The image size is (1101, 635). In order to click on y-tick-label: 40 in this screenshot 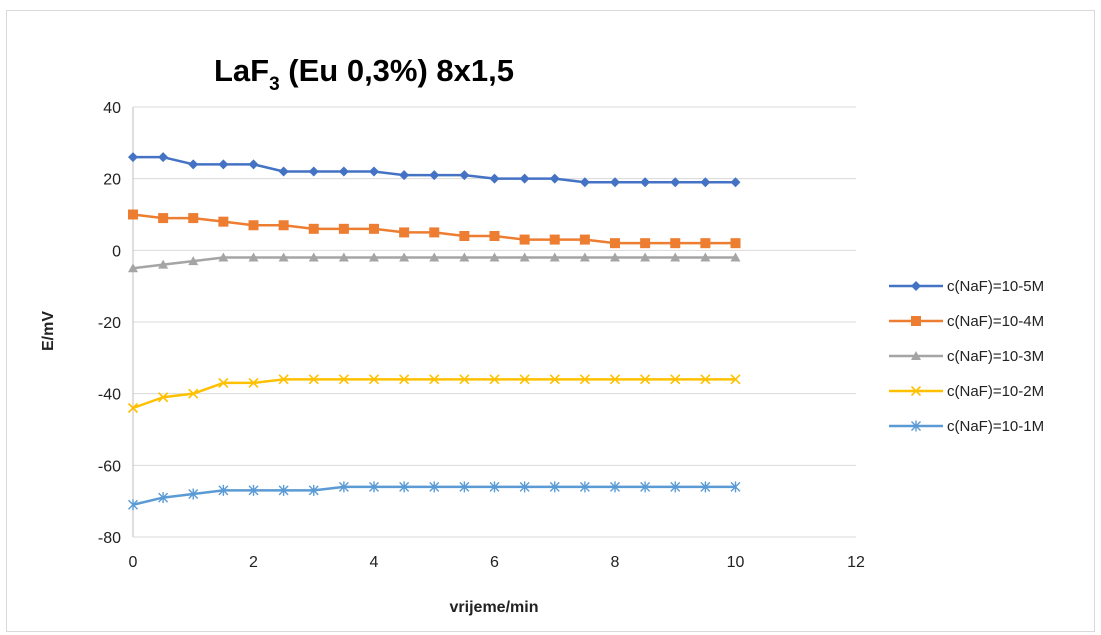, I will do `click(112, 108)`.